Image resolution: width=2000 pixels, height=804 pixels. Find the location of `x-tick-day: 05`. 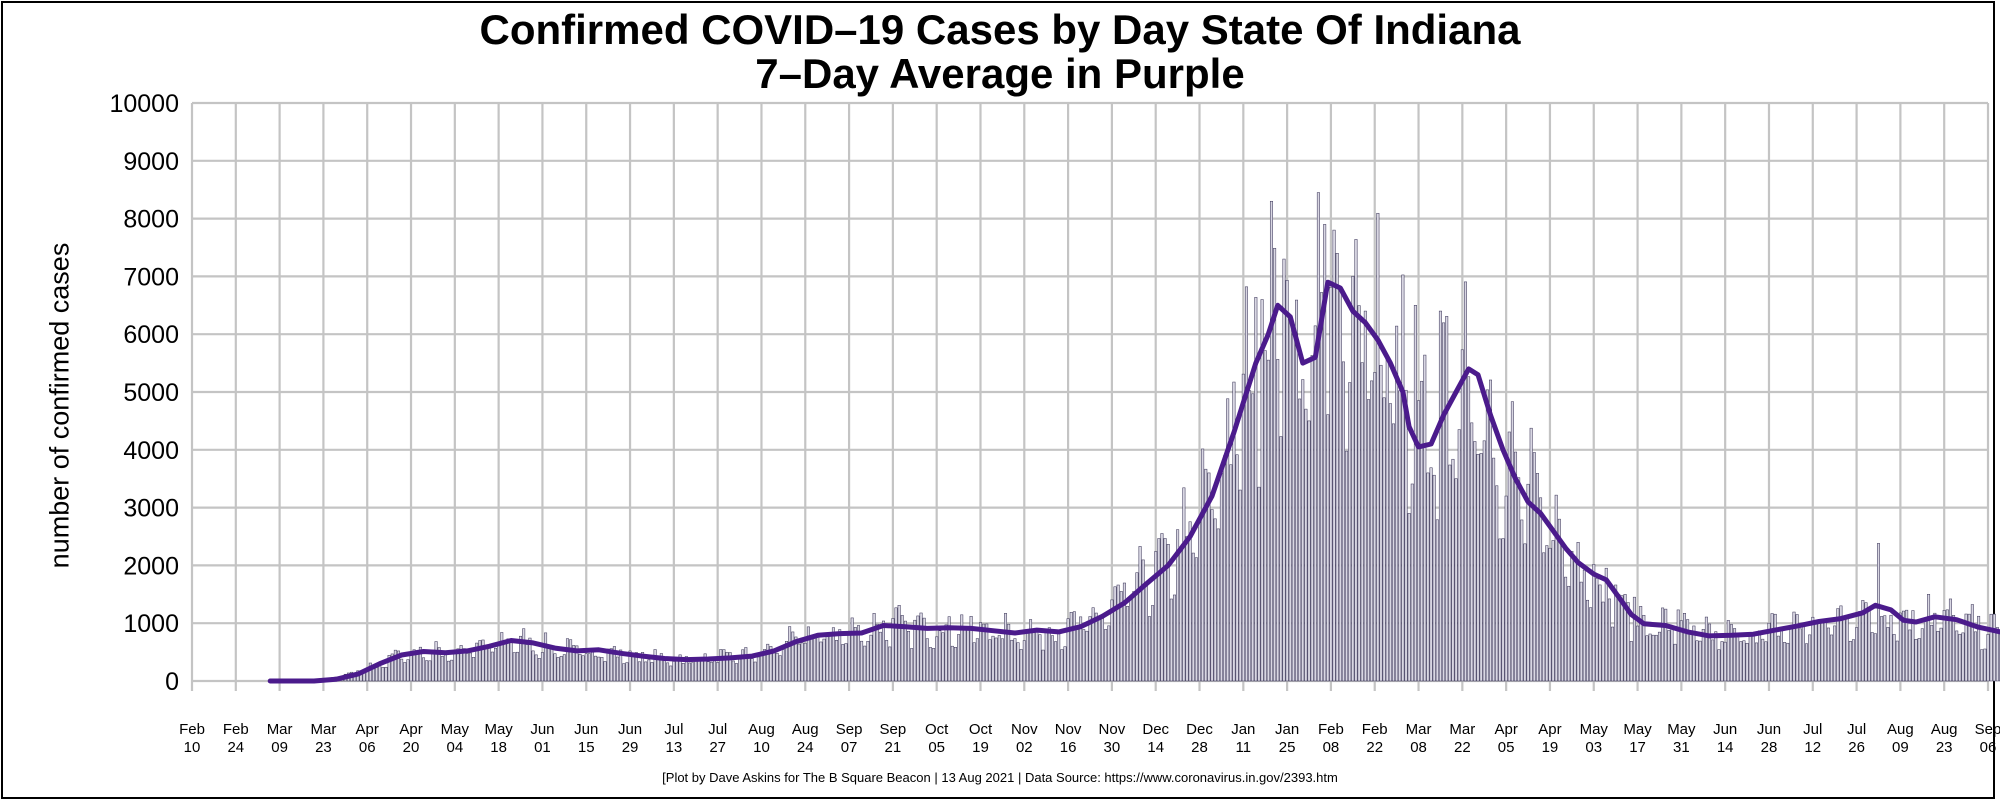

x-tick-day: 05 is located at coordinates (936, 747).